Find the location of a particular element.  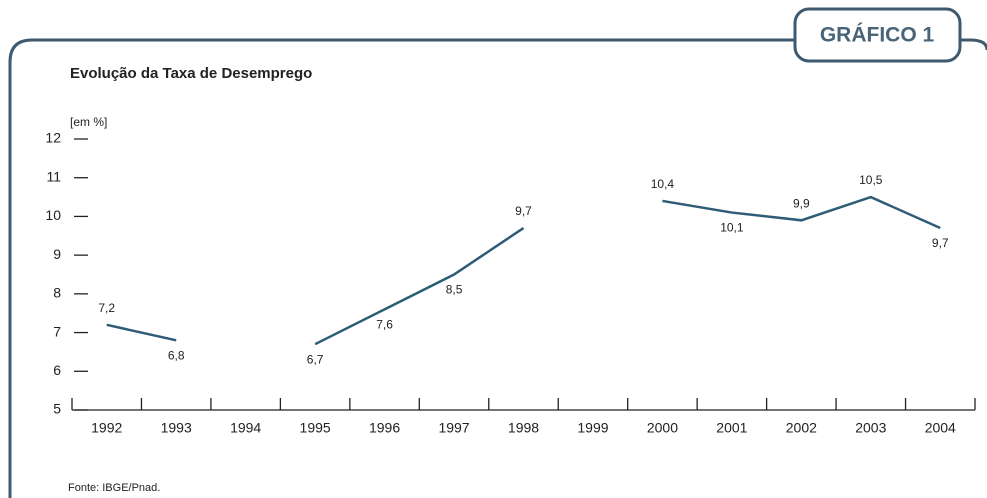

data-label: 8,5 is located at coordinates (454, 290).